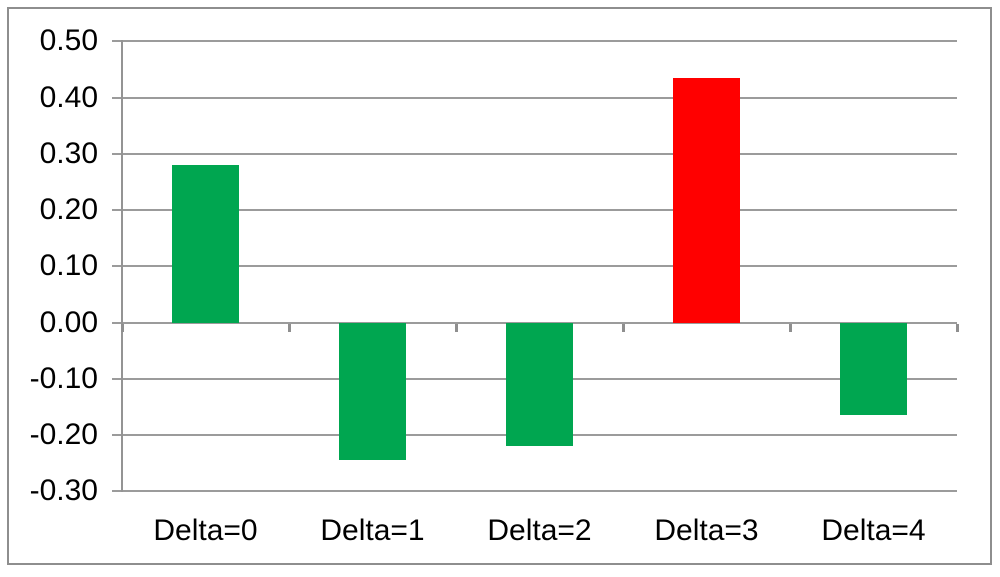 The height and width of the screenshot is (577, 1000). What do you see at coordinates (63, 491) in the screenshot?
I see `y-axis-tick-label: -0.30` at bounding box center [63, 491].